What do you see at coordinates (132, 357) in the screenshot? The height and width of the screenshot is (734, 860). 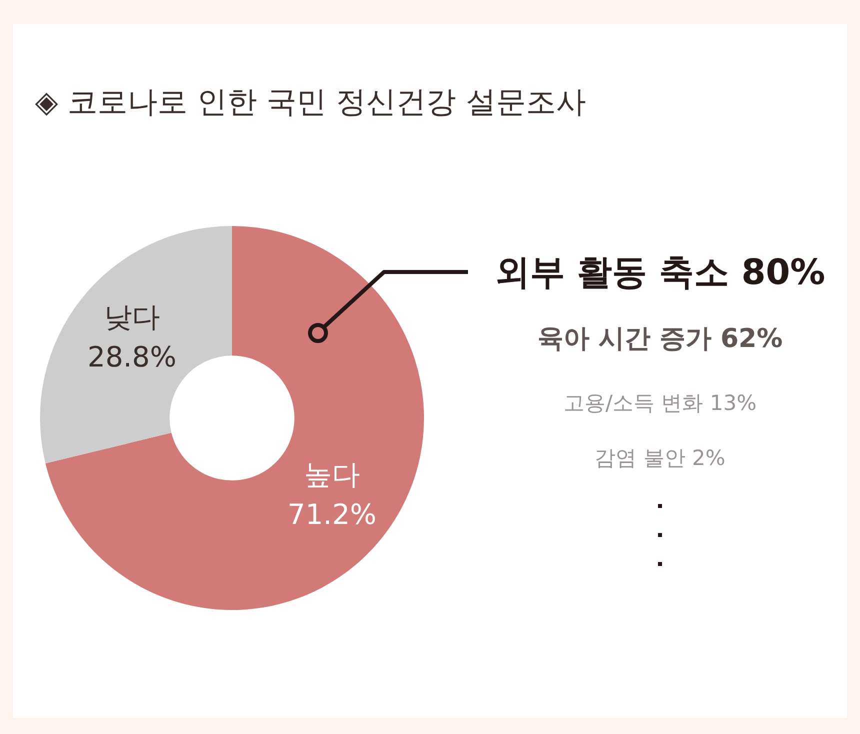 I see `data-label: 28.8%` at bounding box center [132, 357].